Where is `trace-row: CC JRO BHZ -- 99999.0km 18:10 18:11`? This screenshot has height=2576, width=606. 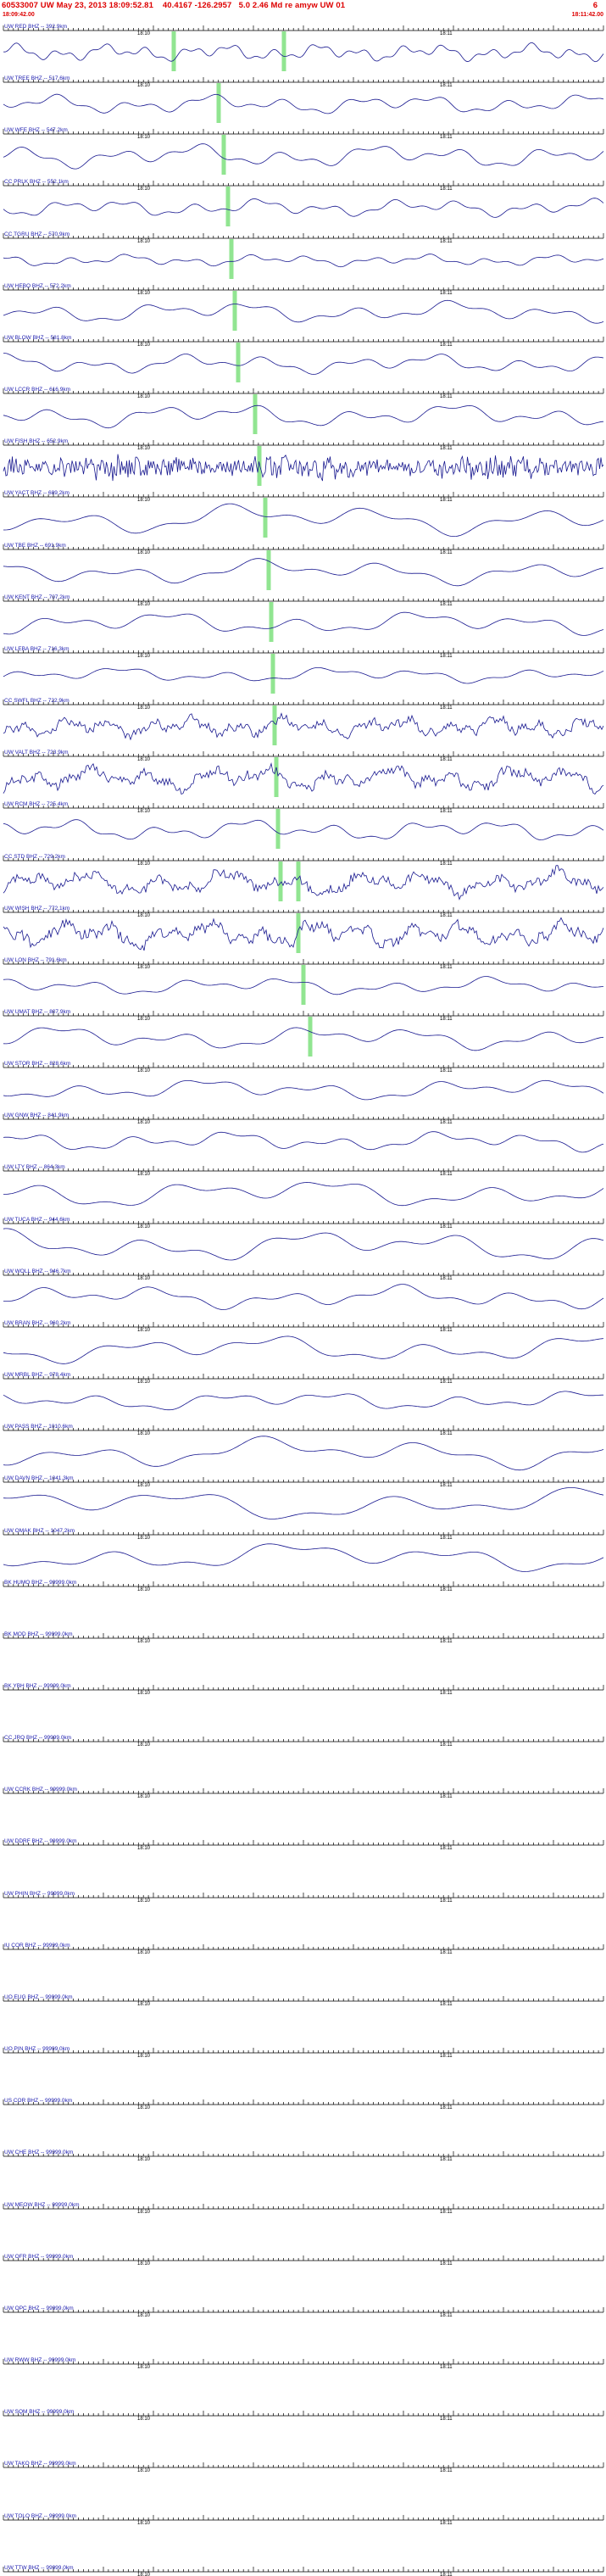
trace-row: CC JRO BHZ -- 99999.0km 18:10 18:11 is located at coordinates (303, 1757).